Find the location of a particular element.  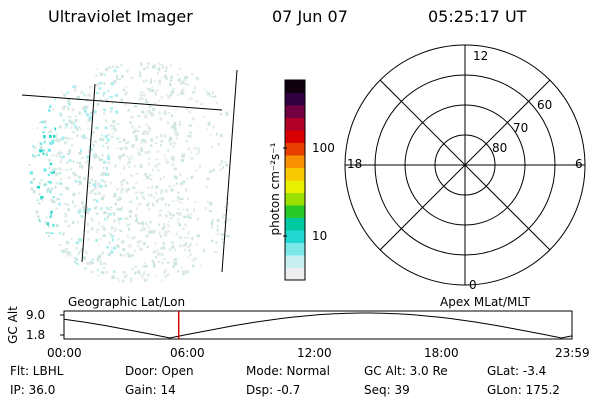

timeline-ytick-bottom: 1.8 is located at coordinates (36, 335).